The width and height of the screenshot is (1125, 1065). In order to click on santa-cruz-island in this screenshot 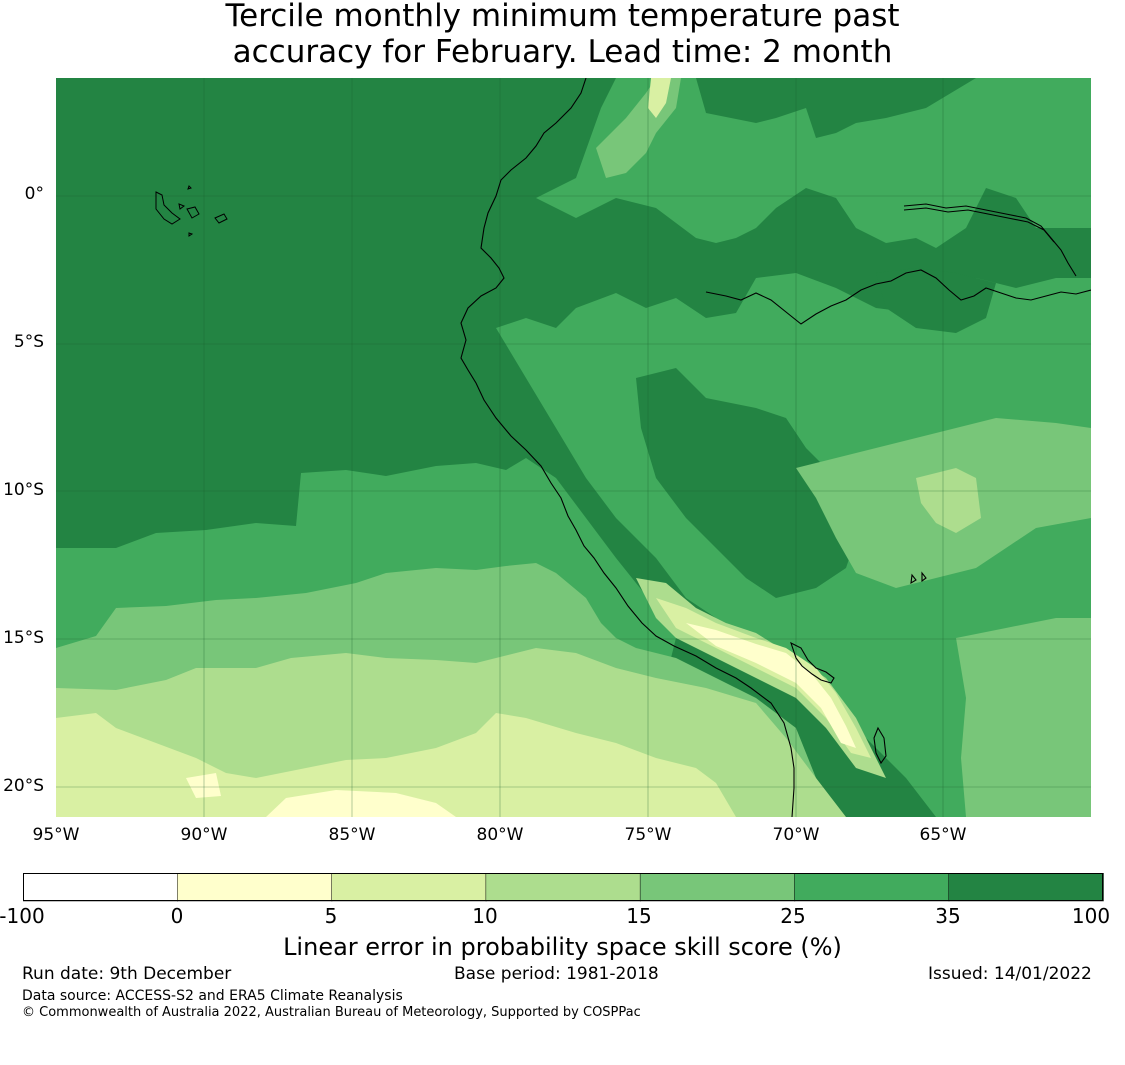, I will do `click(193, 212)`.